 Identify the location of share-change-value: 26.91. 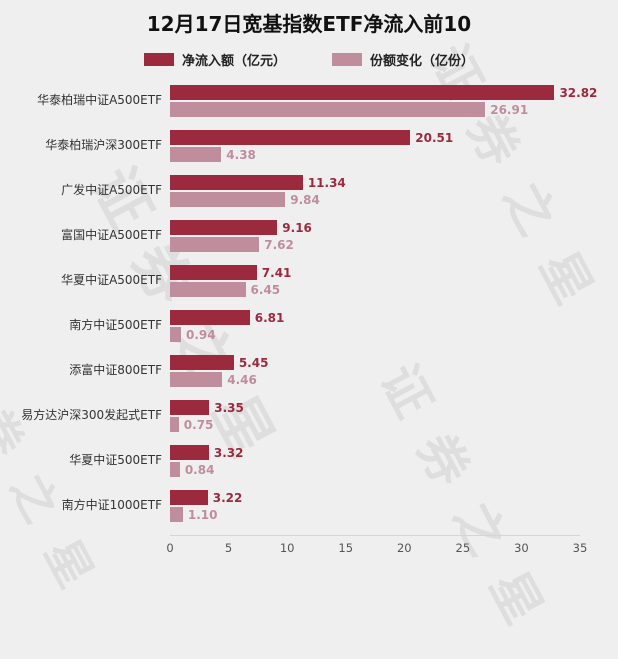
(509, 109).